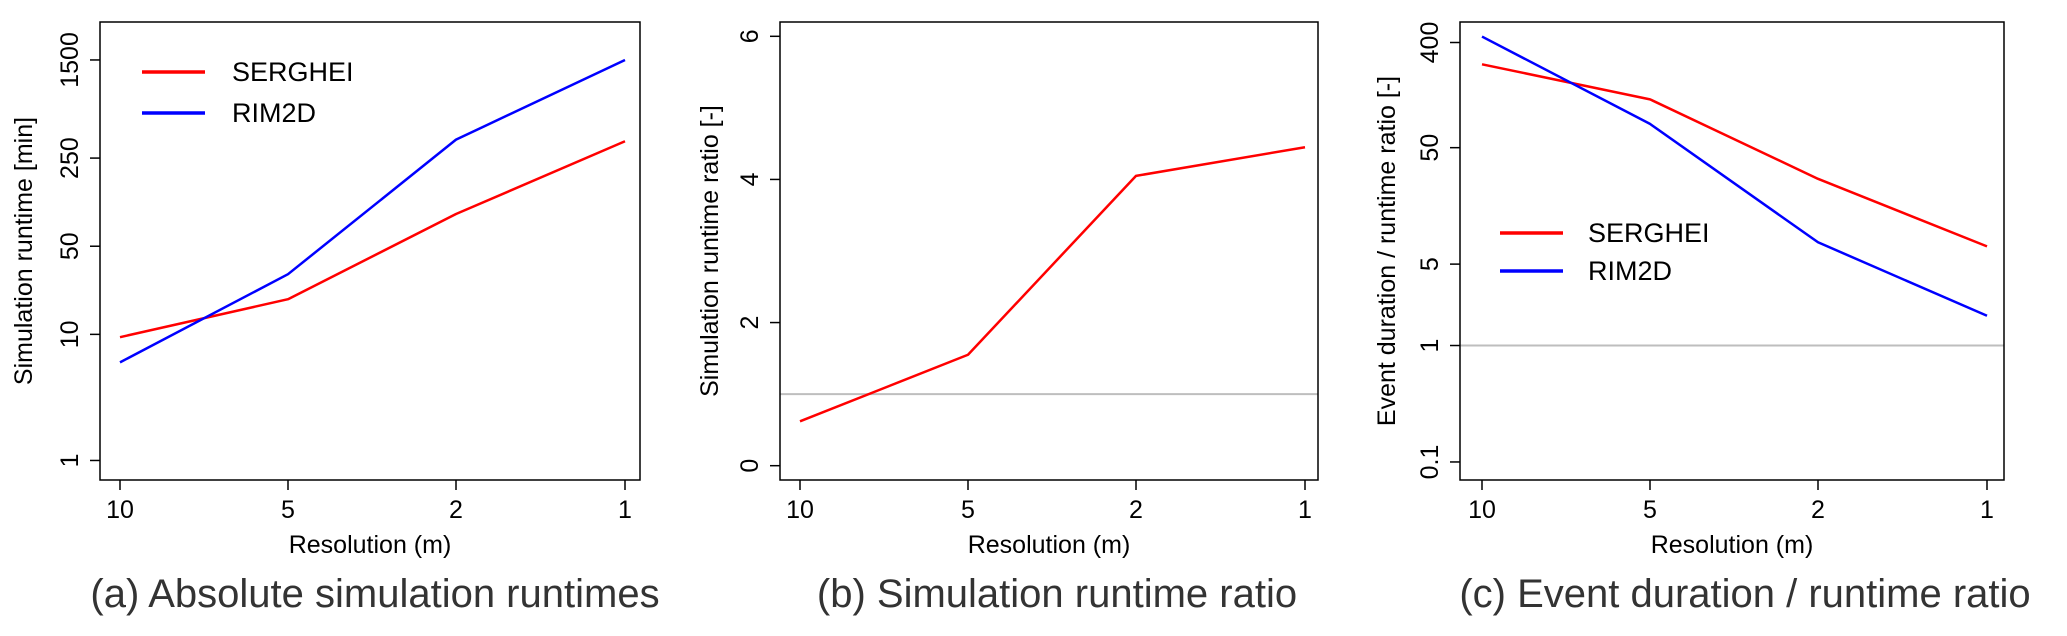 The width and height of the screenshot is (2067, 636). Describe the element at coordinates (710, 251) in the screenshot. I see `y-axis-label: Simulation runtime ratio [-]` at that location.